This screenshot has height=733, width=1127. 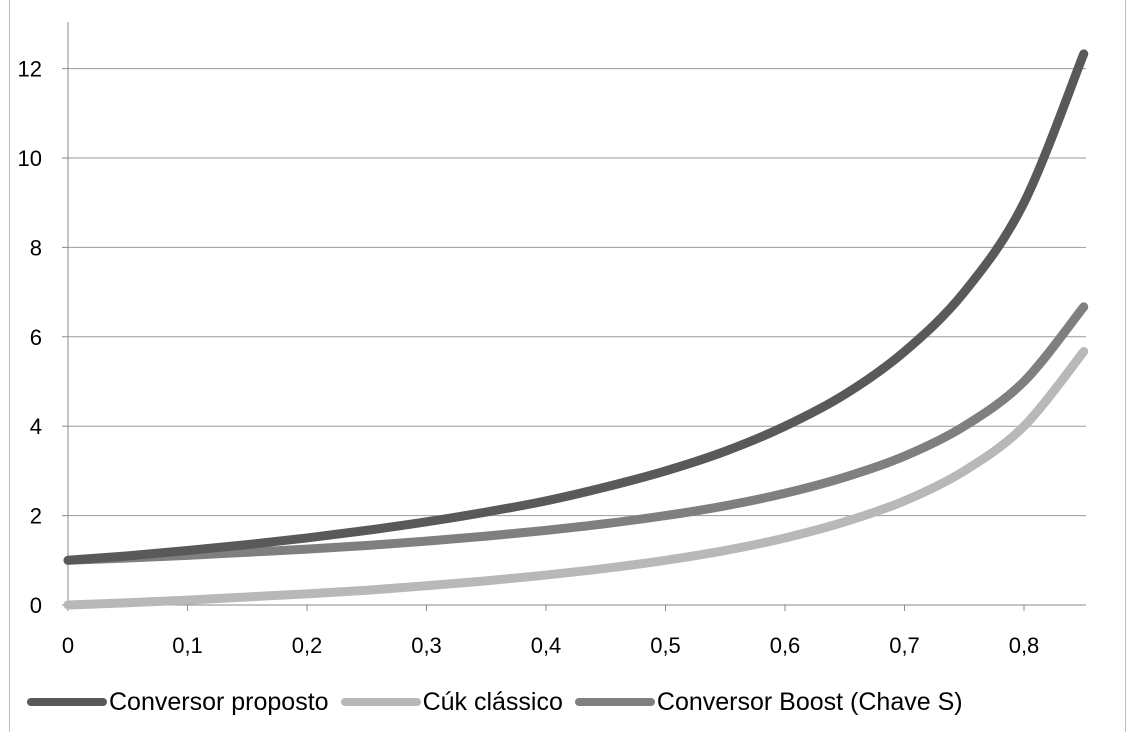 I want to click on x-tick-label: 0,8, so click(x=1024, y=645).